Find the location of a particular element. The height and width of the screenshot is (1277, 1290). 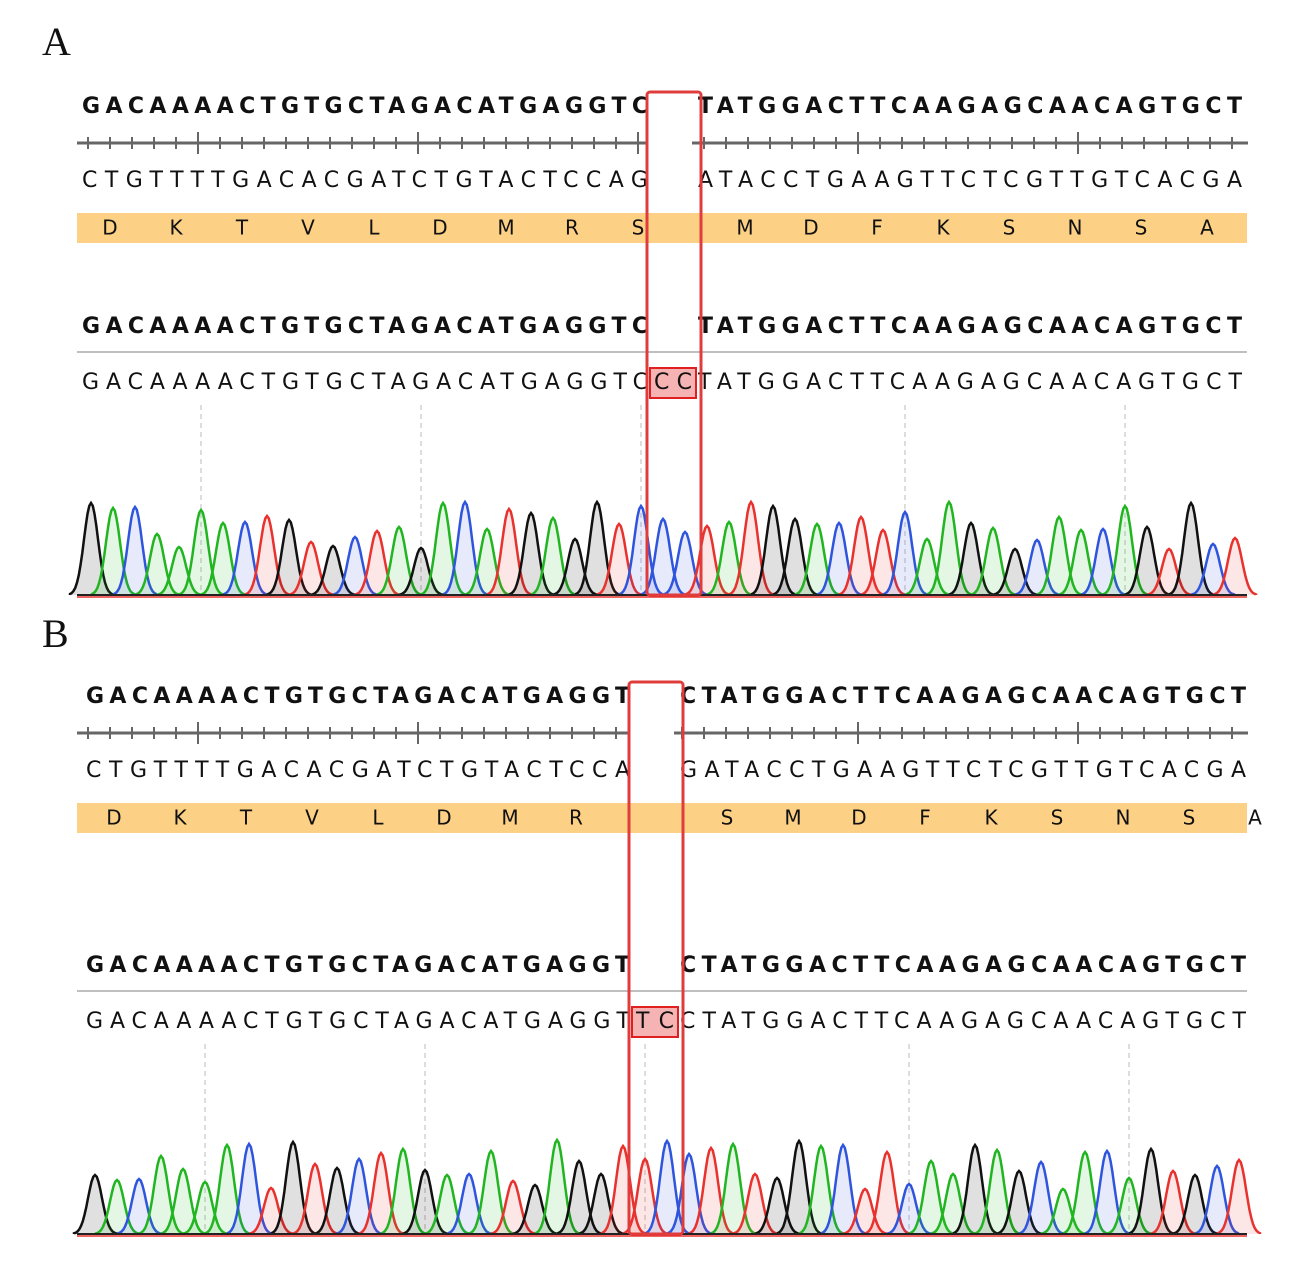

sequence: GATACCTGAAGTTCTCGTTGTCACGA is located at coordinates (963, 770).